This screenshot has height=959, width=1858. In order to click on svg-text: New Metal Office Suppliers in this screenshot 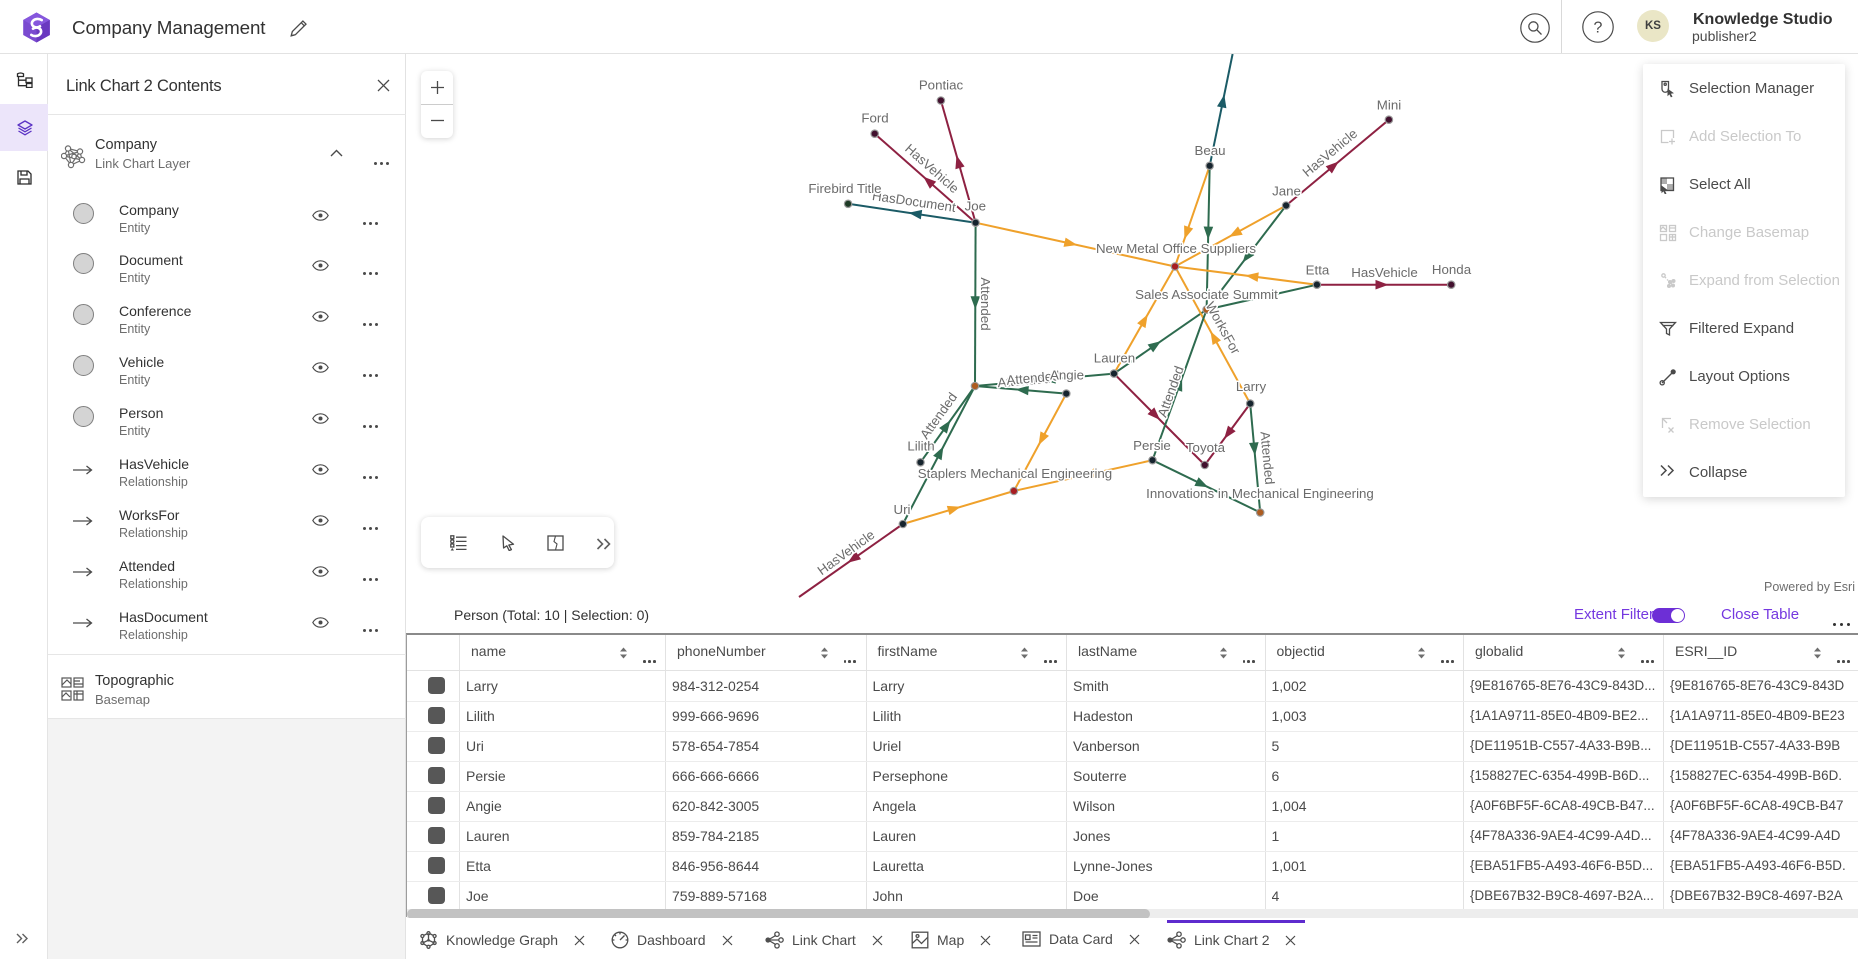, I will do `click(1176, 248)`.